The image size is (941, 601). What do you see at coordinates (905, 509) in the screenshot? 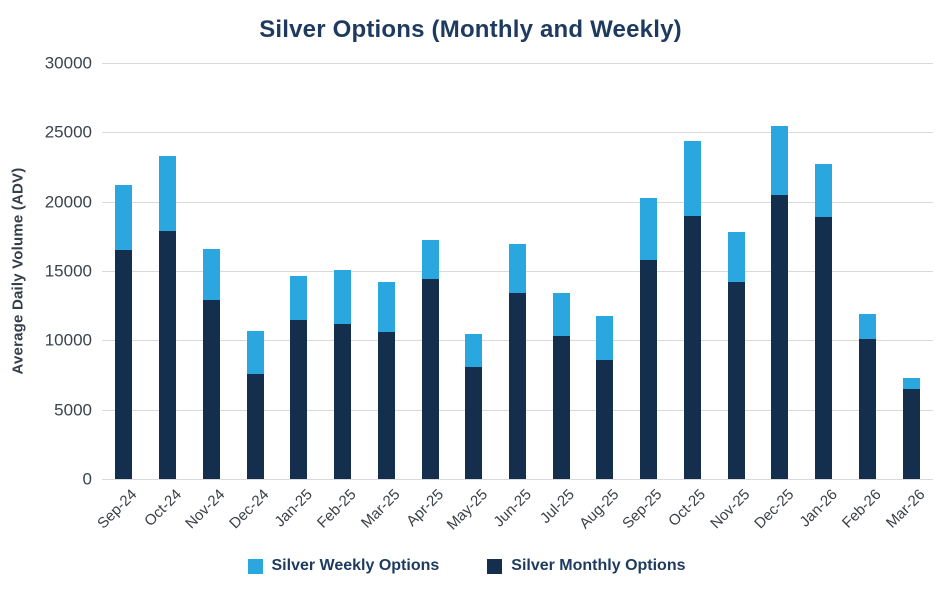
I see `x-tick-label: Mar-26` at bounding box center [905, 509].